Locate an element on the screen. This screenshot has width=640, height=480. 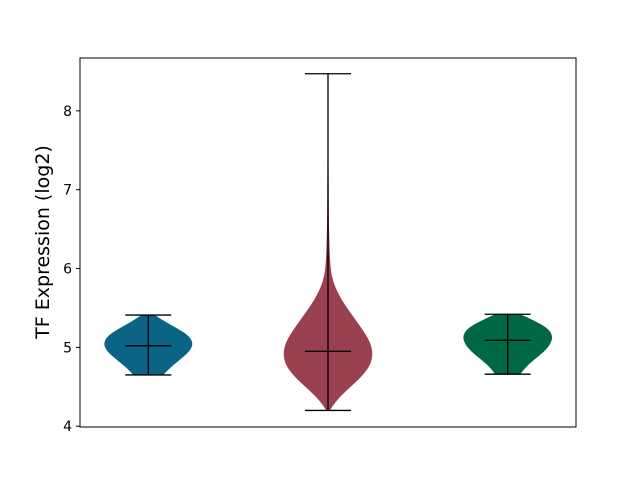
y-tick-label: 7 is located at coordinates (67, 191).